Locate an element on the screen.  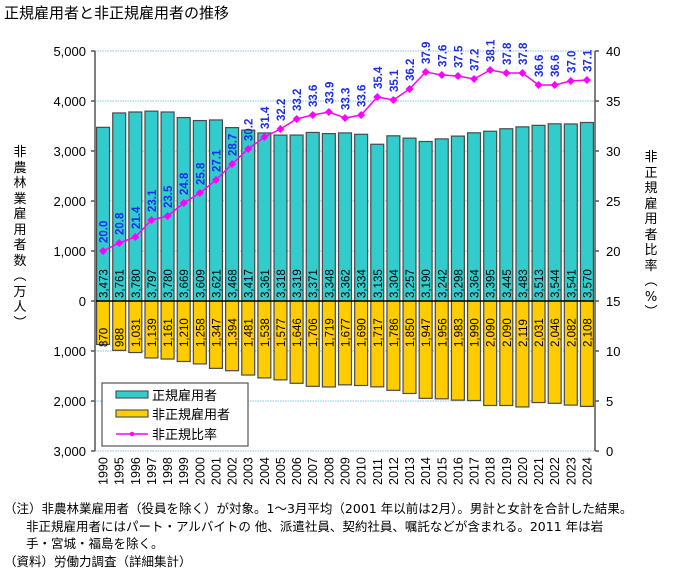
category-label: 2010 is located at coordinates (362, 471).